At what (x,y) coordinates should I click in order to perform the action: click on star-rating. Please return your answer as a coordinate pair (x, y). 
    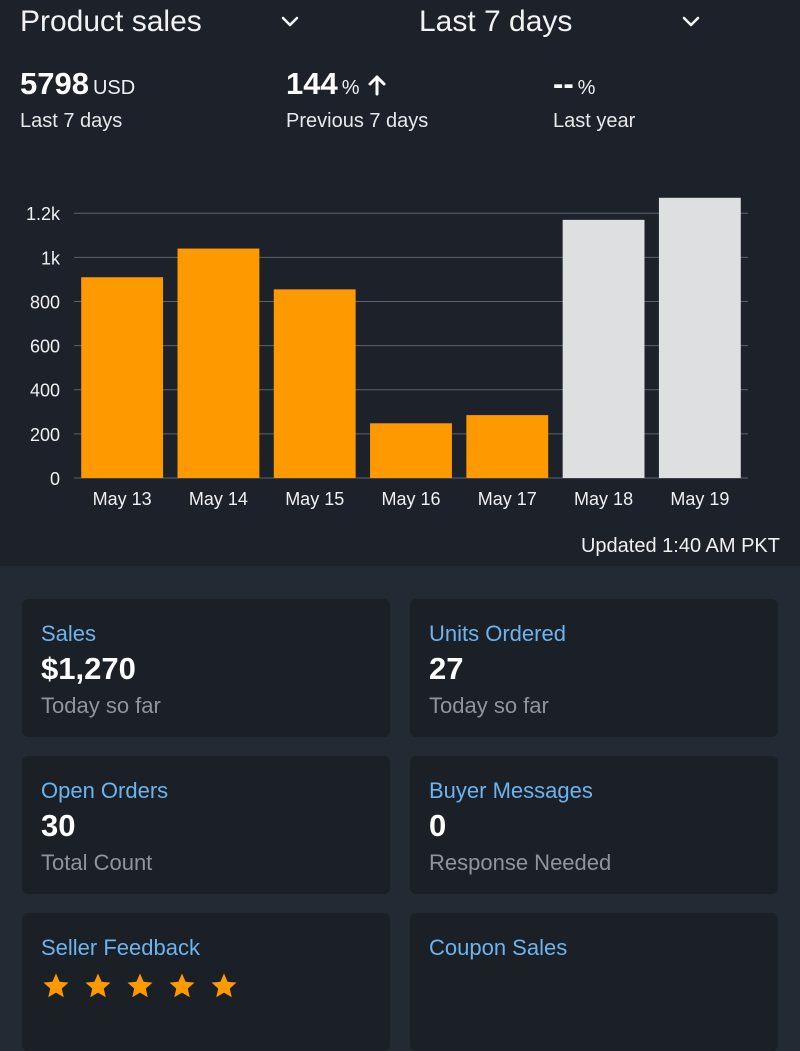
    Looking at the image, I should click on (140, 986).